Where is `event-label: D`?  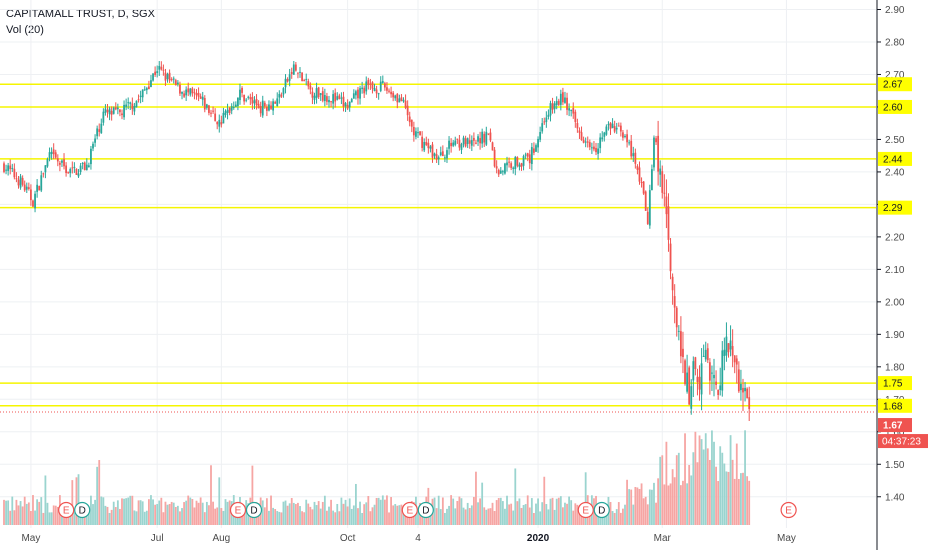
event-label: D is located at coordinates (601, 511).